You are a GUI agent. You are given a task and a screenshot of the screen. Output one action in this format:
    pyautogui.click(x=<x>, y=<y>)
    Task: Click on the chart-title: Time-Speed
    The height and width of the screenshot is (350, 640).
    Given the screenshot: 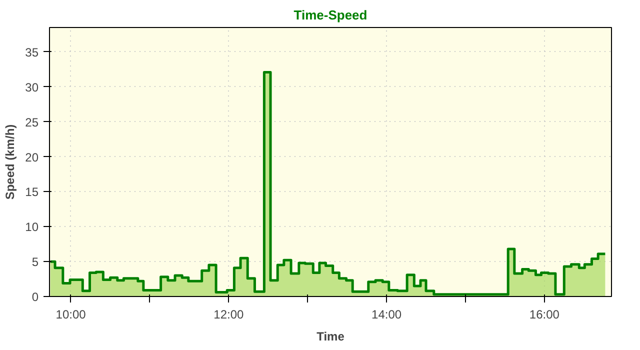 What is the action you would take?
    pyautogui.click(x=331, y=15)
    